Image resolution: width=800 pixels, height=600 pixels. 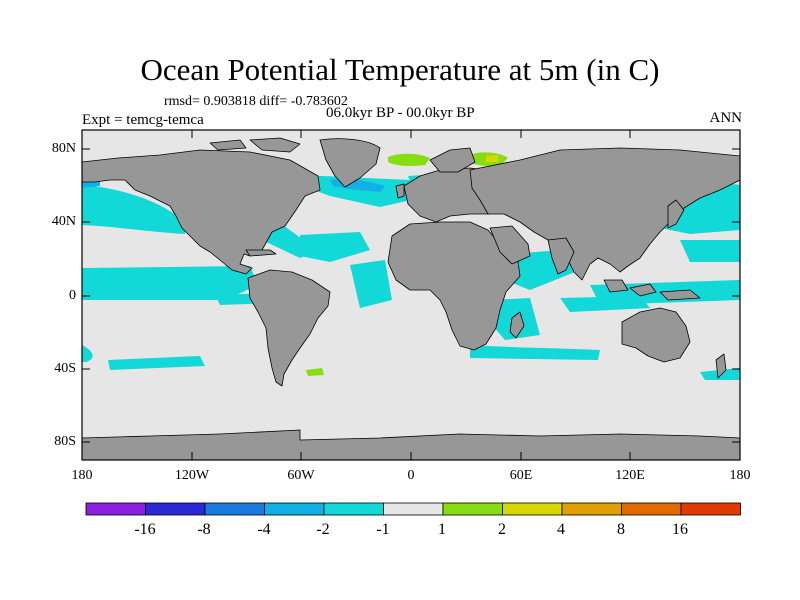 What do you see at coordinates (400, 69) in the screenshot?
I see `page-title: Ocean Potential Temperature at 5m (in C)` at bounding box center [400, 69].